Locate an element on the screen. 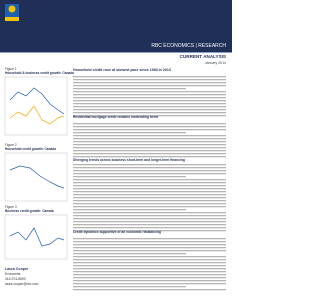  author-email: laura.cooper@rbc.com is located at coordinates (22, 284).